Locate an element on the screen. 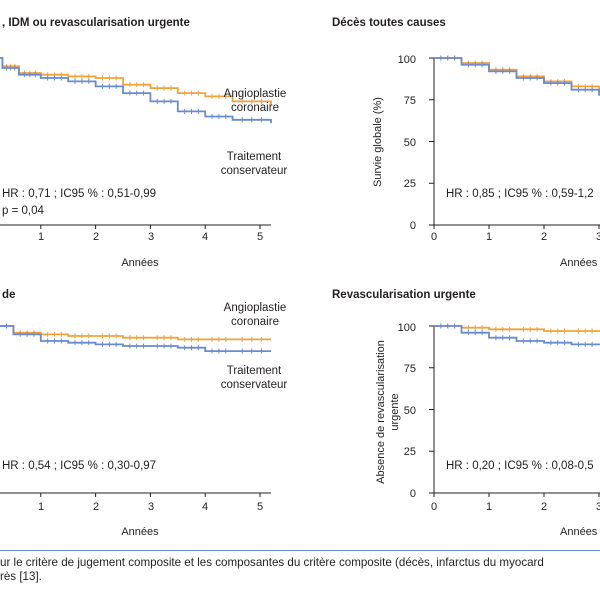 The width and height of the screenshot is (600, 600). panel-c-xlabel: Années is located at coordinates (140, 532).